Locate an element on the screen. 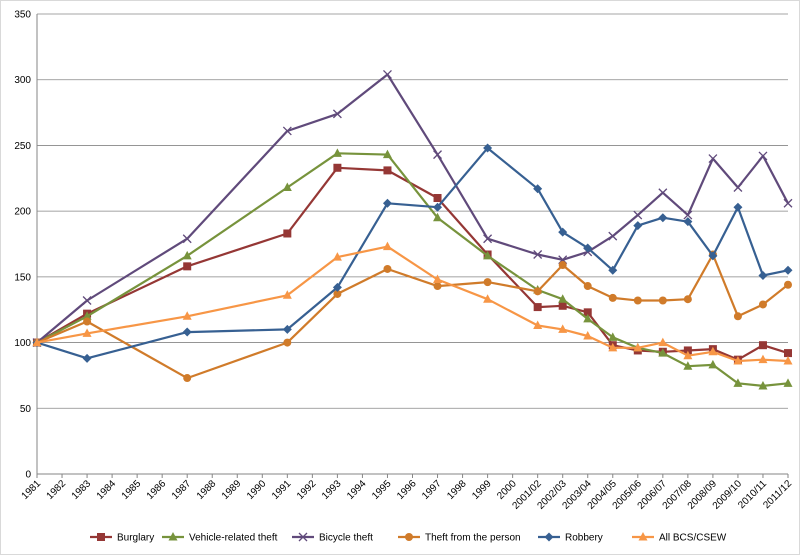 The height and width of the screenshot is (560, 800). y-tick-label: 300 is located at coordinates (22, 80).